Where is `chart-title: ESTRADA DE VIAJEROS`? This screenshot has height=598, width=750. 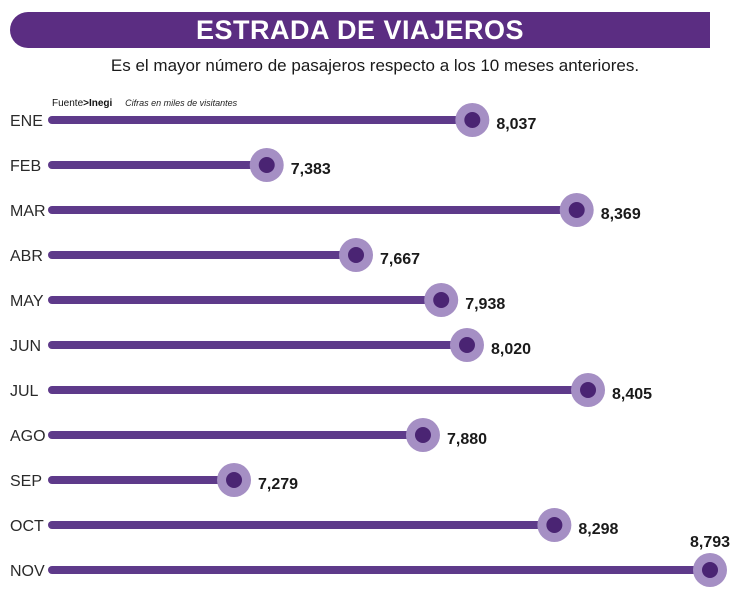
chart-title: ESTRADA DE VIAJEROS is located at coordinates (360, 29).